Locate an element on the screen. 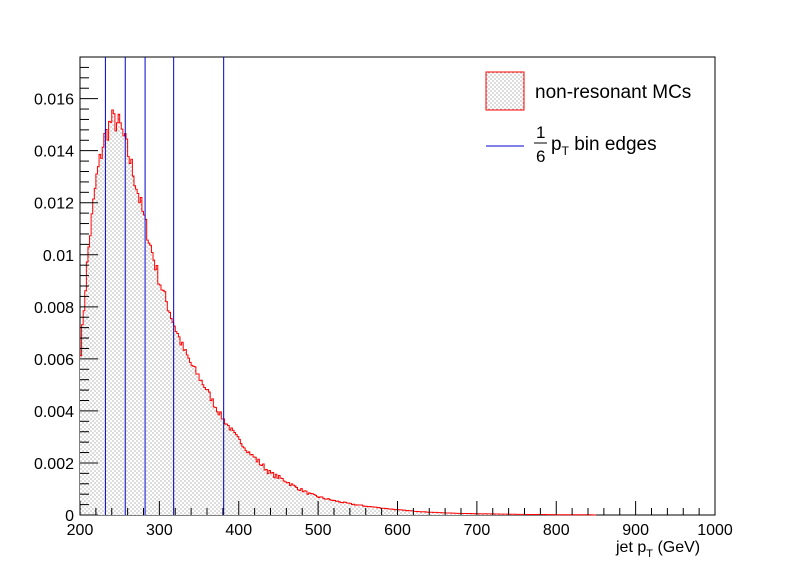  y-tick-label-2: 0.004 is located at coordinates (54, 412).